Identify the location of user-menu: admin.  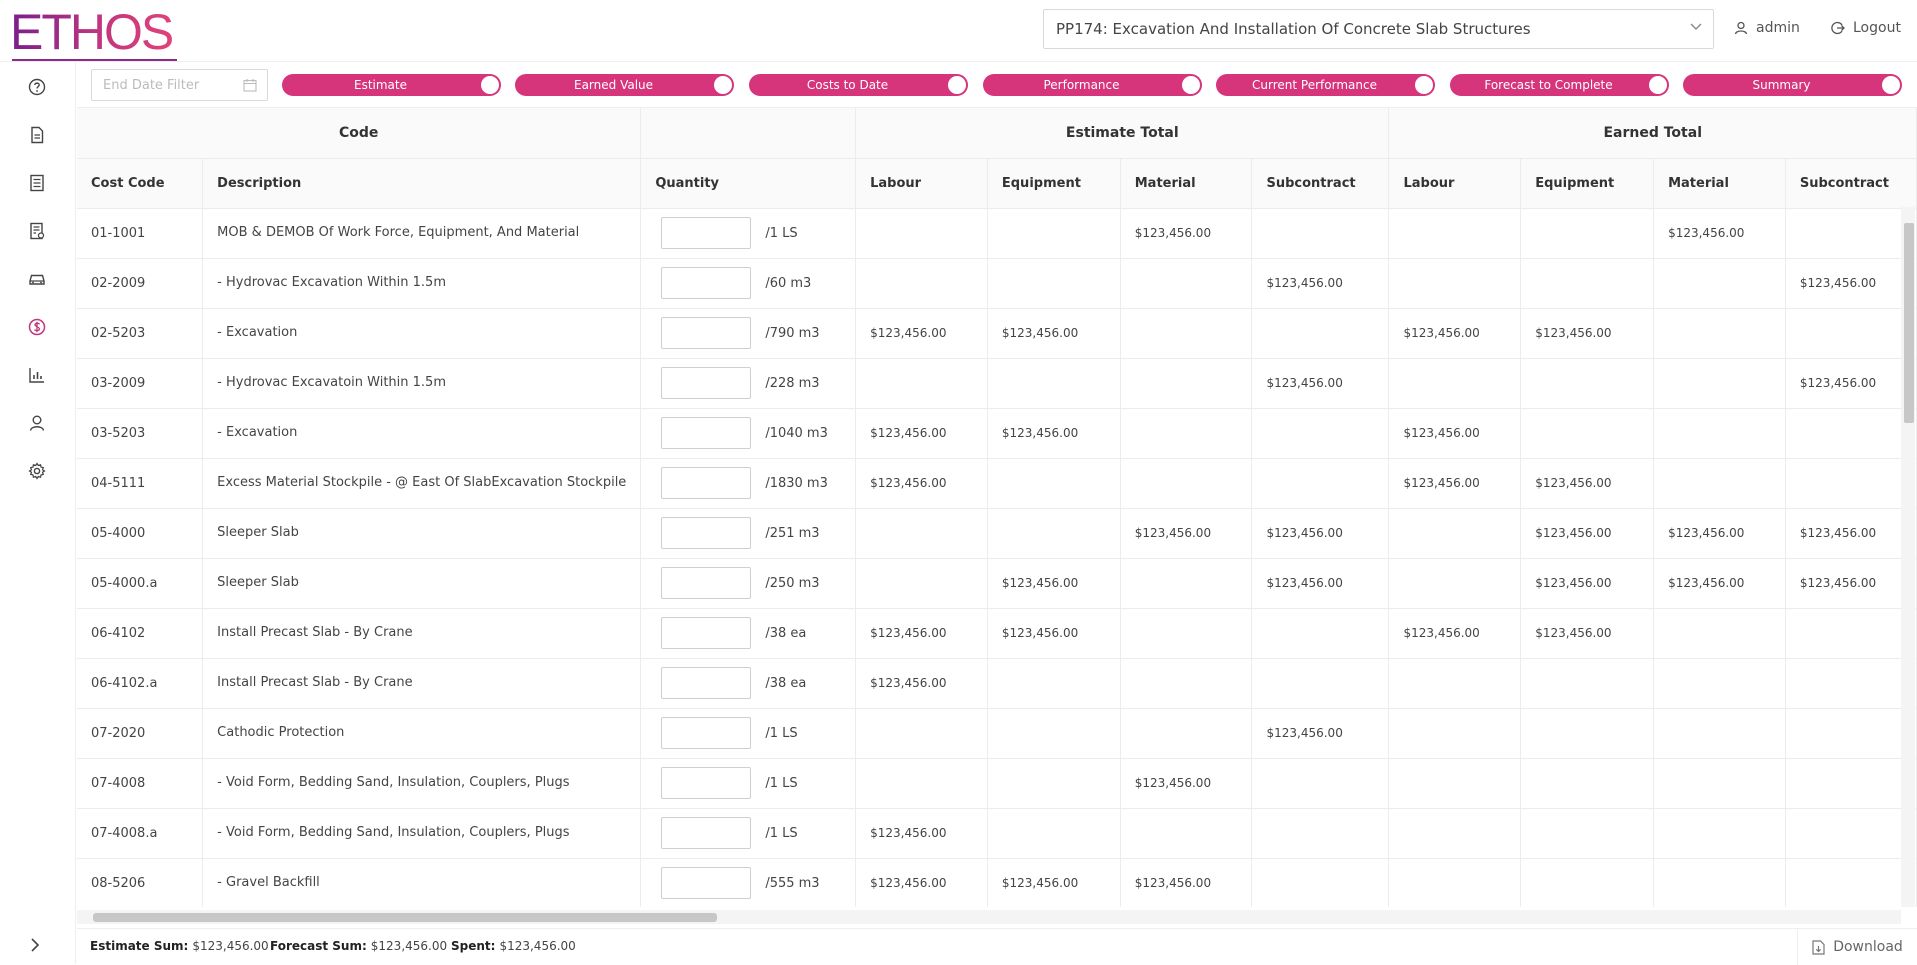
(1767, 28).